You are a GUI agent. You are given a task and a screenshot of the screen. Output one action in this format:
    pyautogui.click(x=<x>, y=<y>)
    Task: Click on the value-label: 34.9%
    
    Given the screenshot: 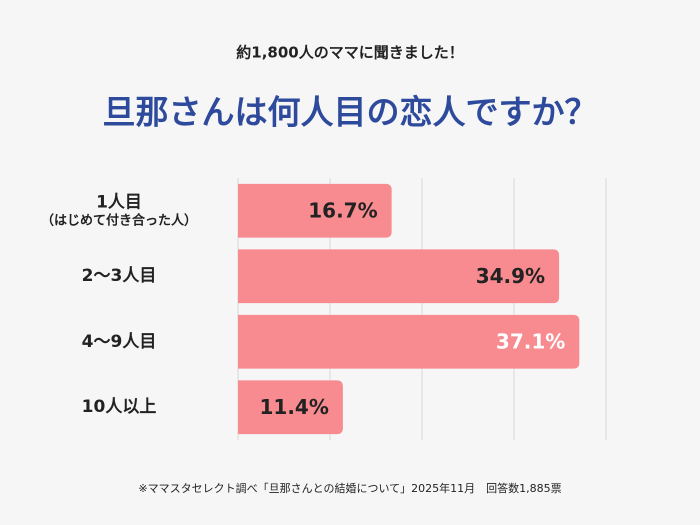 What is the action you would take?
    pyautogui.click(x=510, y=276)
    